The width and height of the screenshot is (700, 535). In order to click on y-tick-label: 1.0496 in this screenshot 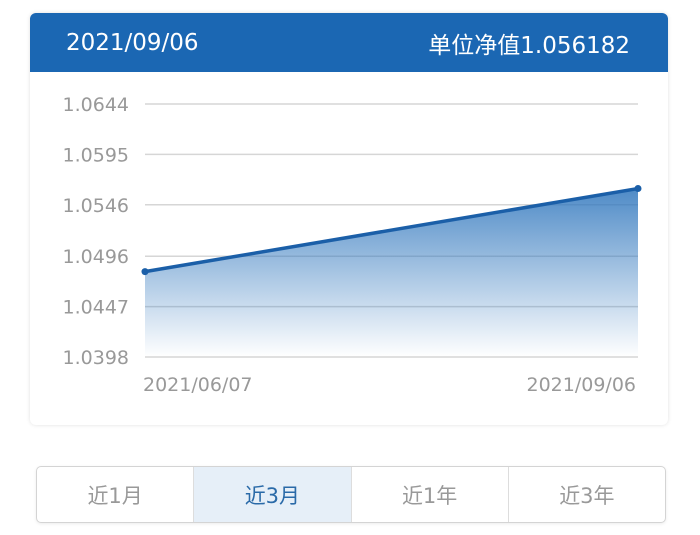, I will do `click(96, 257)`.